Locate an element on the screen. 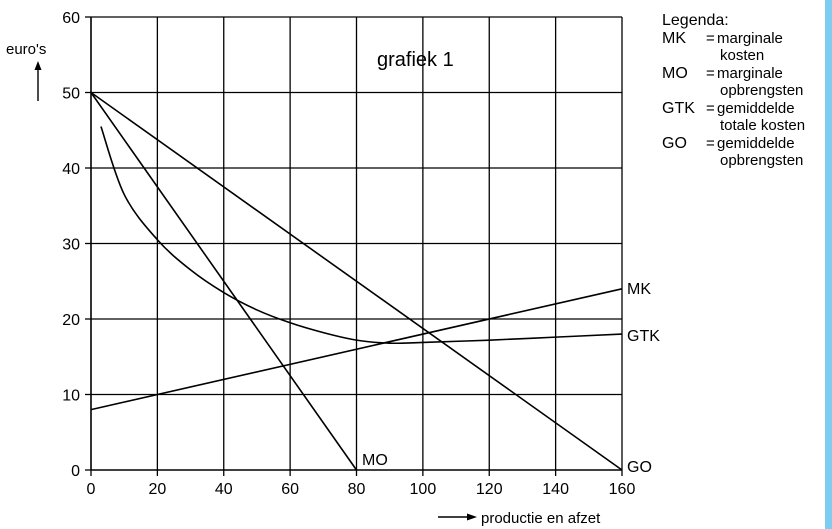 The height and width of the screenshot is (529, 832). x-axis-label: productie en afzet is located at coordinates (541, 518).